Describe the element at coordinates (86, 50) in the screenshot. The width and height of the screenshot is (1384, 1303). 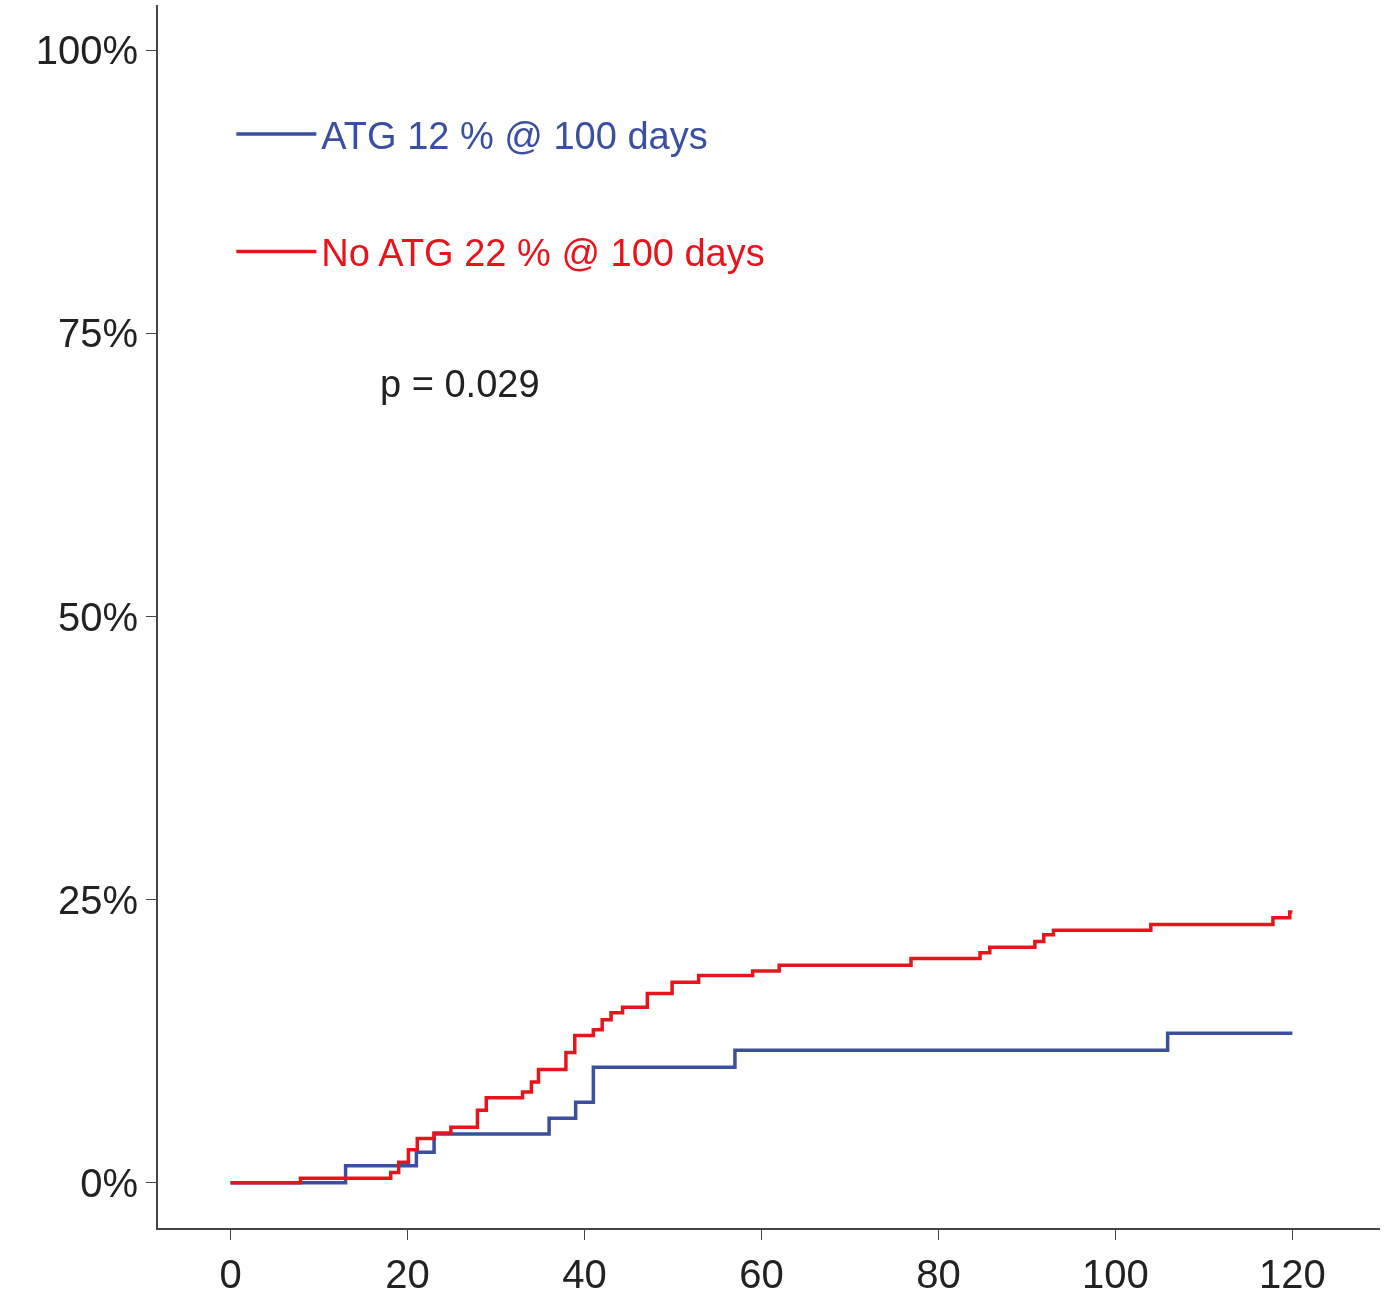
I see `y-tick-label: 100%` at that location.